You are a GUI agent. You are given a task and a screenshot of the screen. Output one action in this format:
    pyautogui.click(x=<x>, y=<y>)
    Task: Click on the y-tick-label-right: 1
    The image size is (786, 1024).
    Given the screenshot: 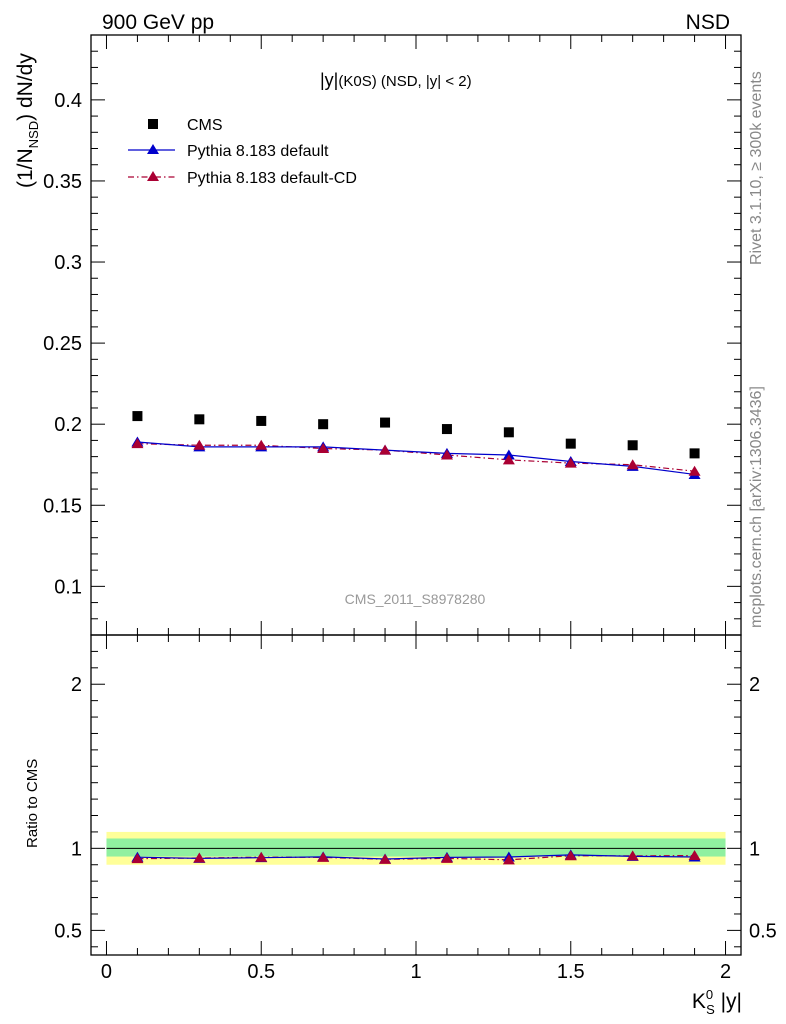 What is the action you would take?
    pyautogui.click(x=754, y=849)
    